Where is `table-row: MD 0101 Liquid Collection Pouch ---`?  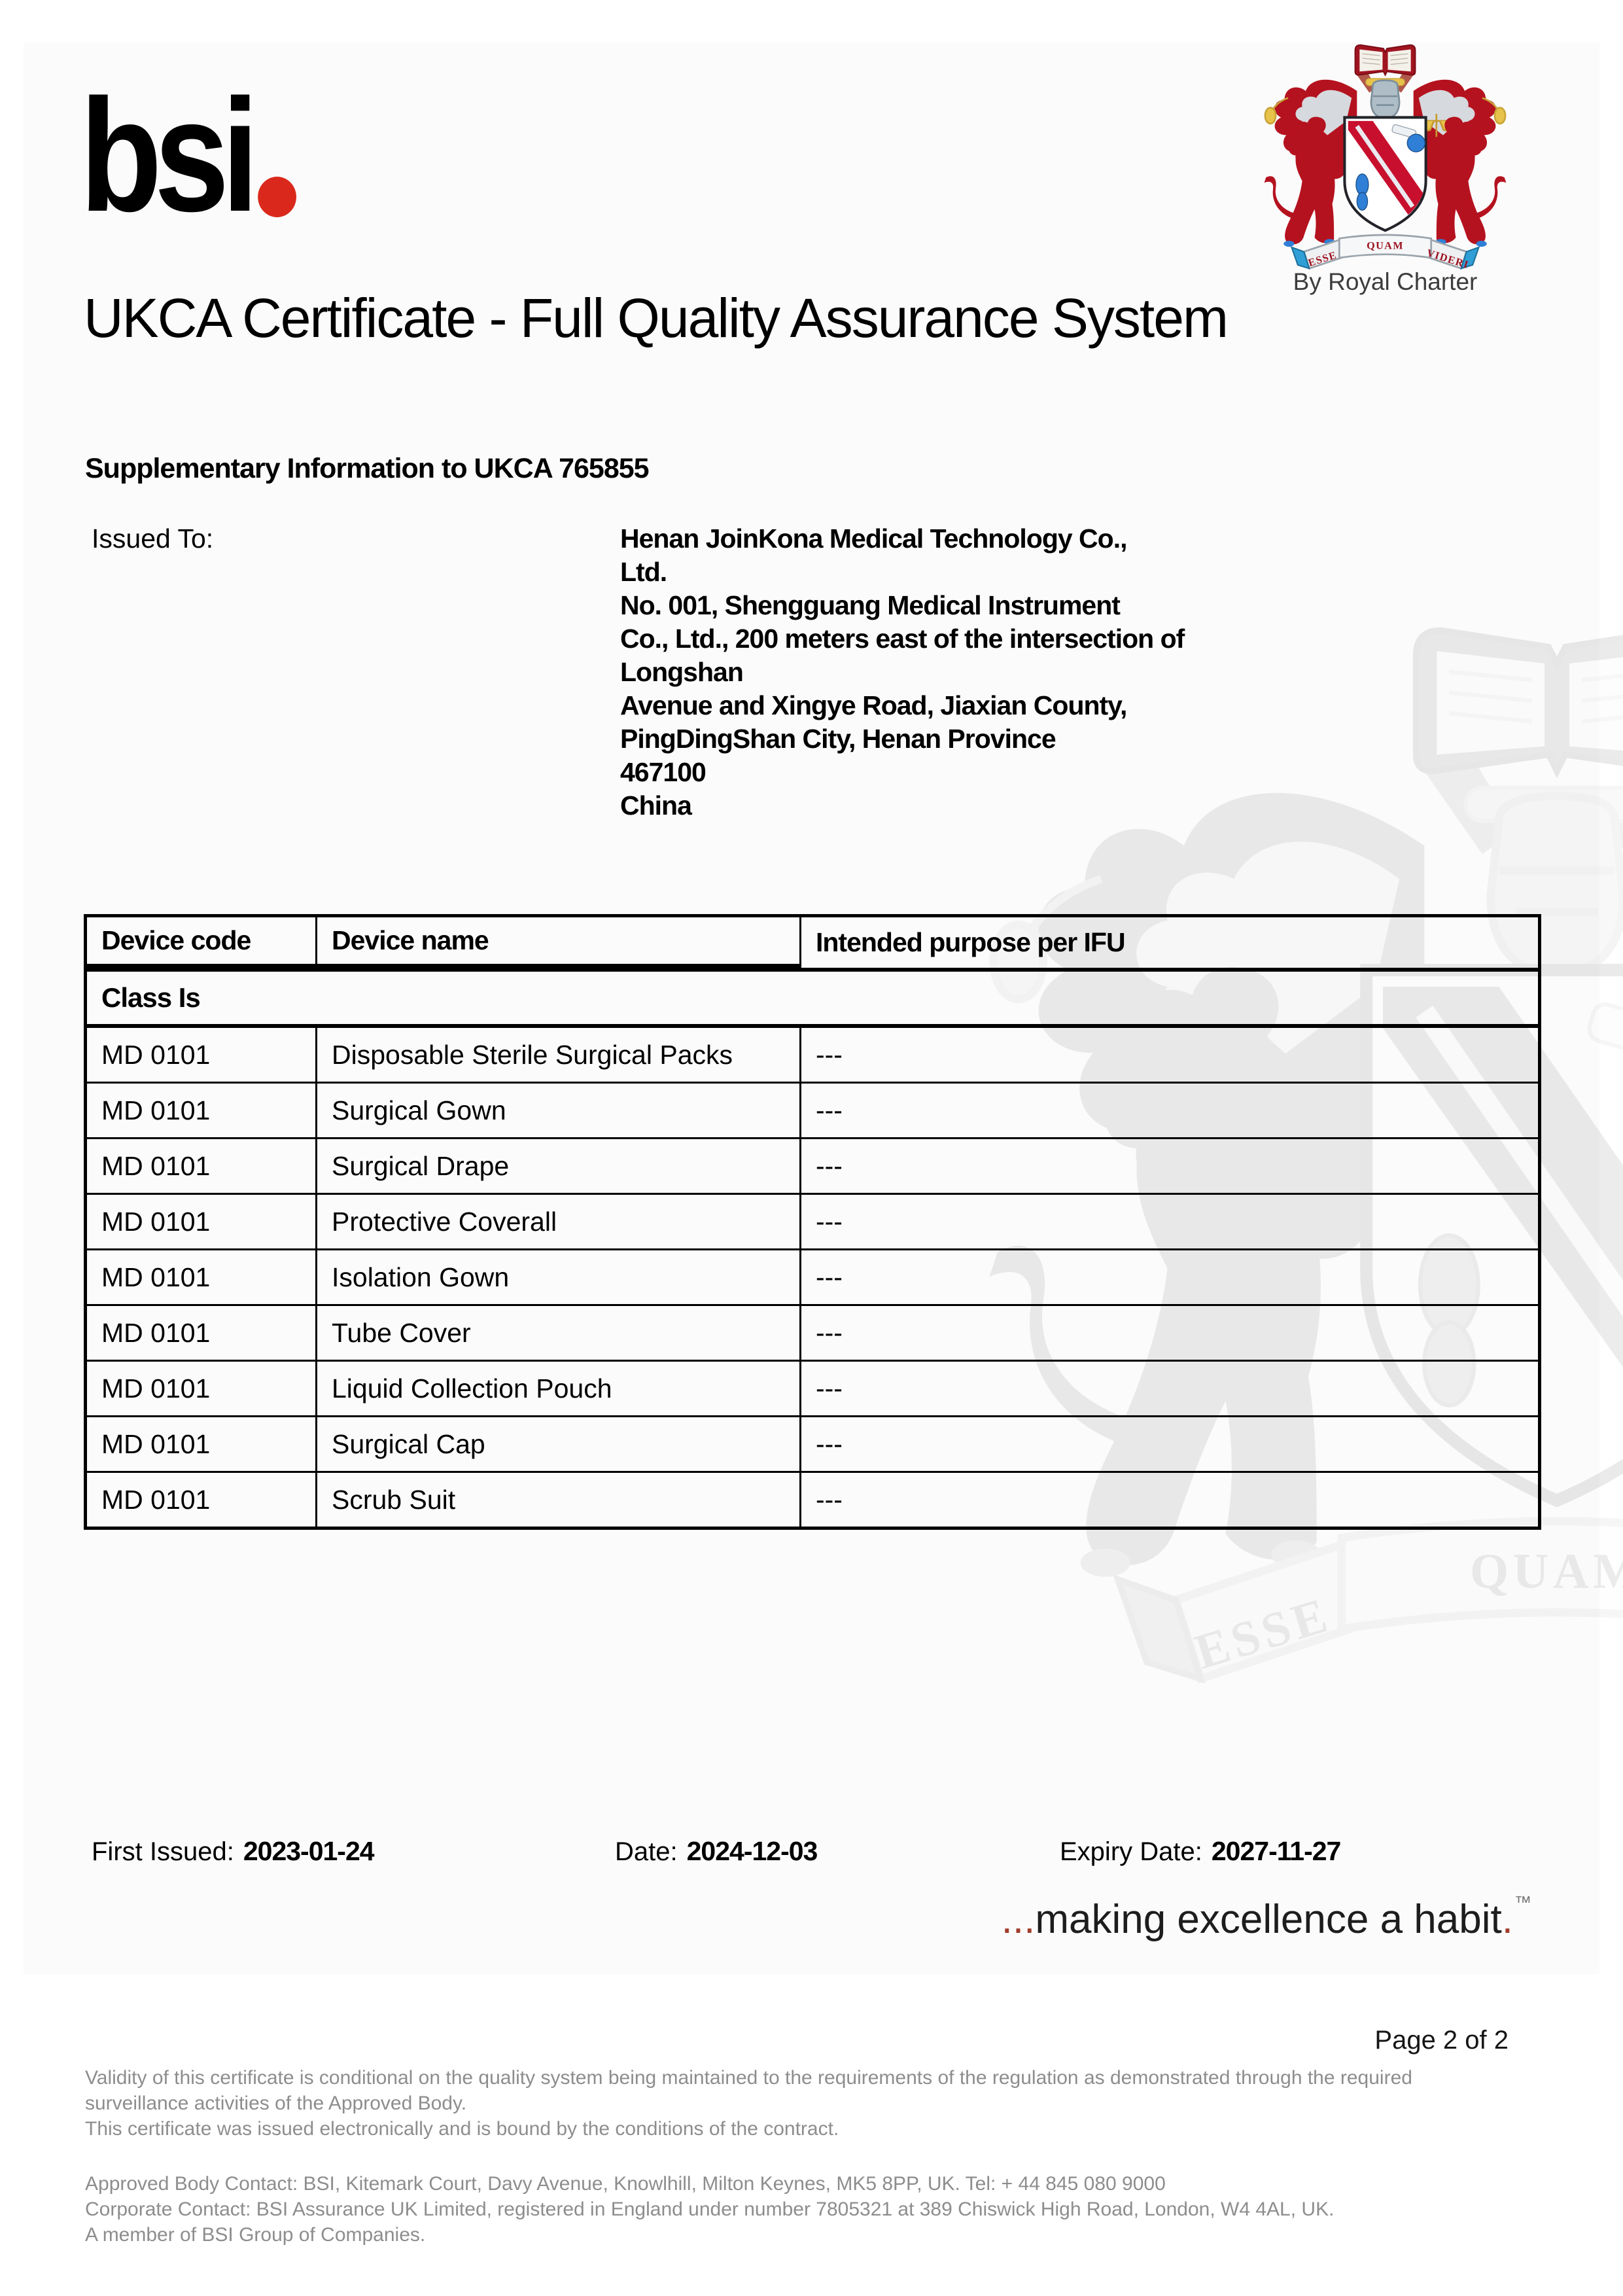 table-row: MD 0101 Liquid Collection Pouch --- is located at coordinates (813, 1389).